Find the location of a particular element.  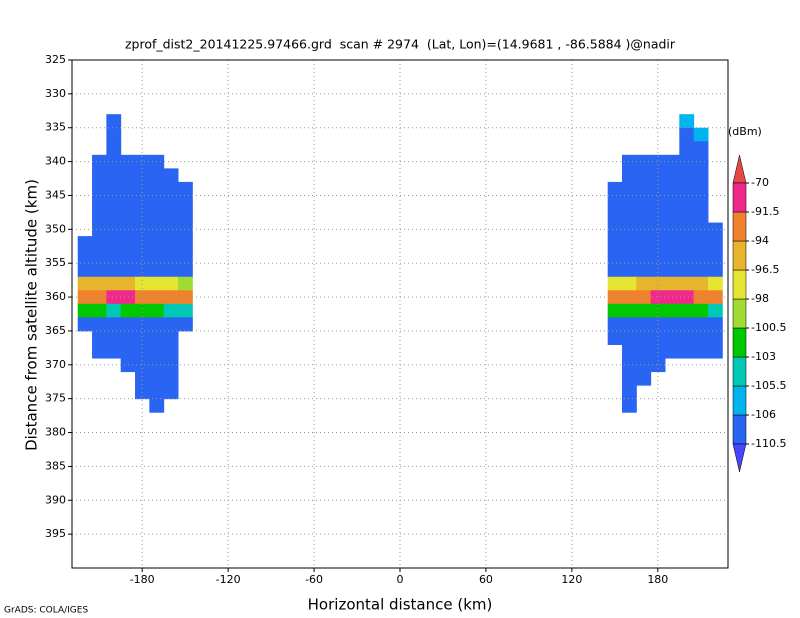

colorbar-tick-label: -110.5 is located at coordinates (768, 443).